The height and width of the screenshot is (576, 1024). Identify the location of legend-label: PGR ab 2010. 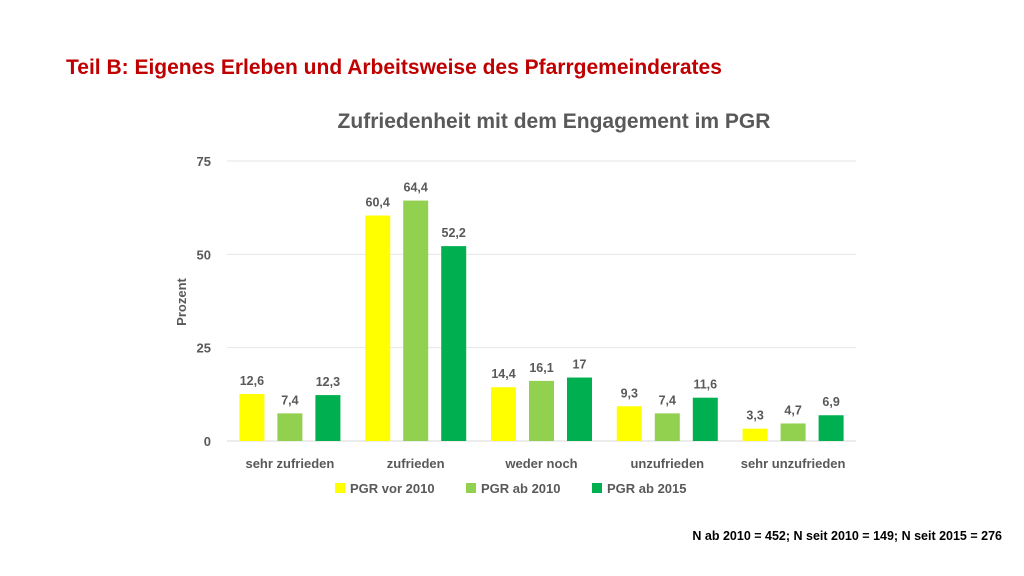
(521, 488).